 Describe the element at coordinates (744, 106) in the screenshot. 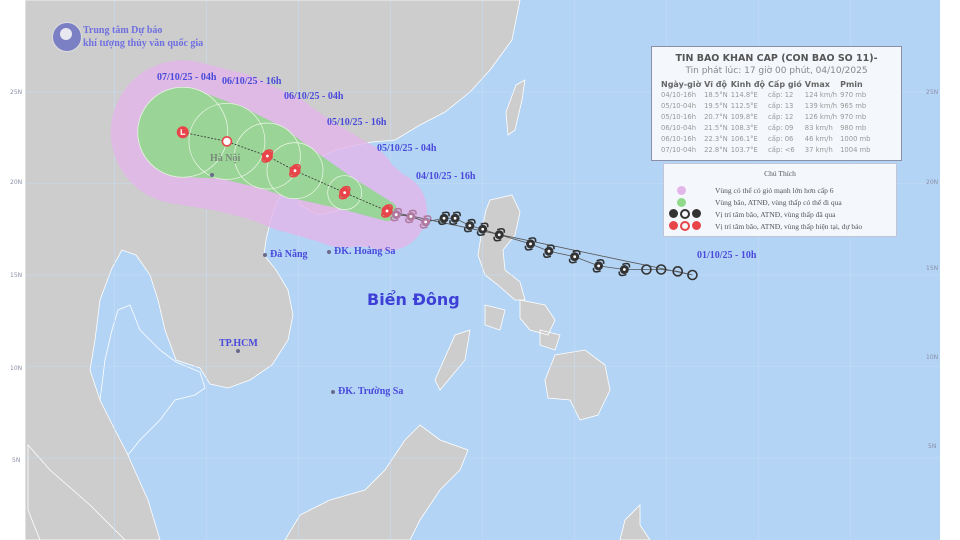

I see `table-cell: 112.5°E` at that location.